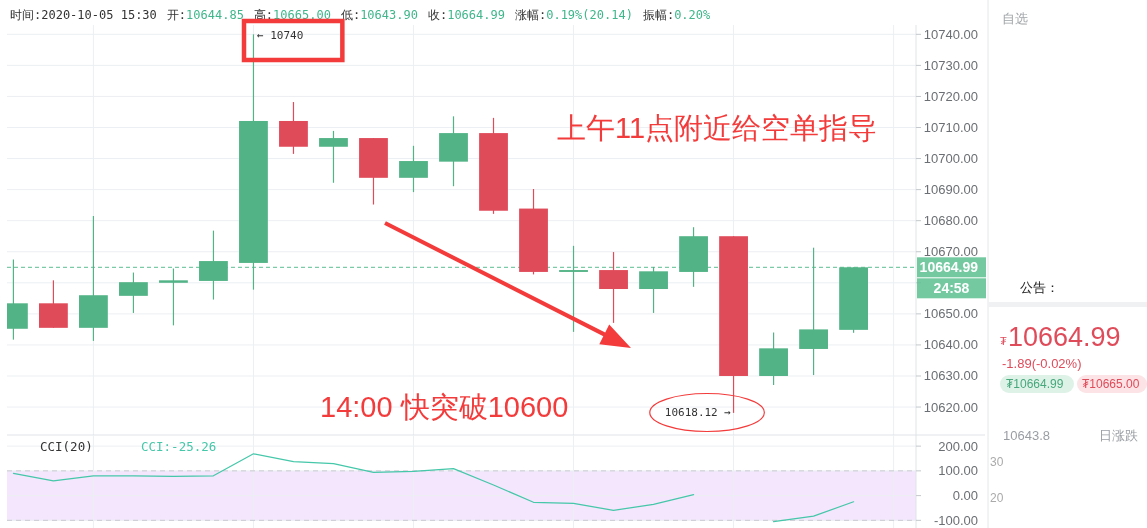 The image size is (1147, 528). Describe the element at coordinates (955, 520) in the screenshot. I see `y-tick-label: -100.00` at that location.